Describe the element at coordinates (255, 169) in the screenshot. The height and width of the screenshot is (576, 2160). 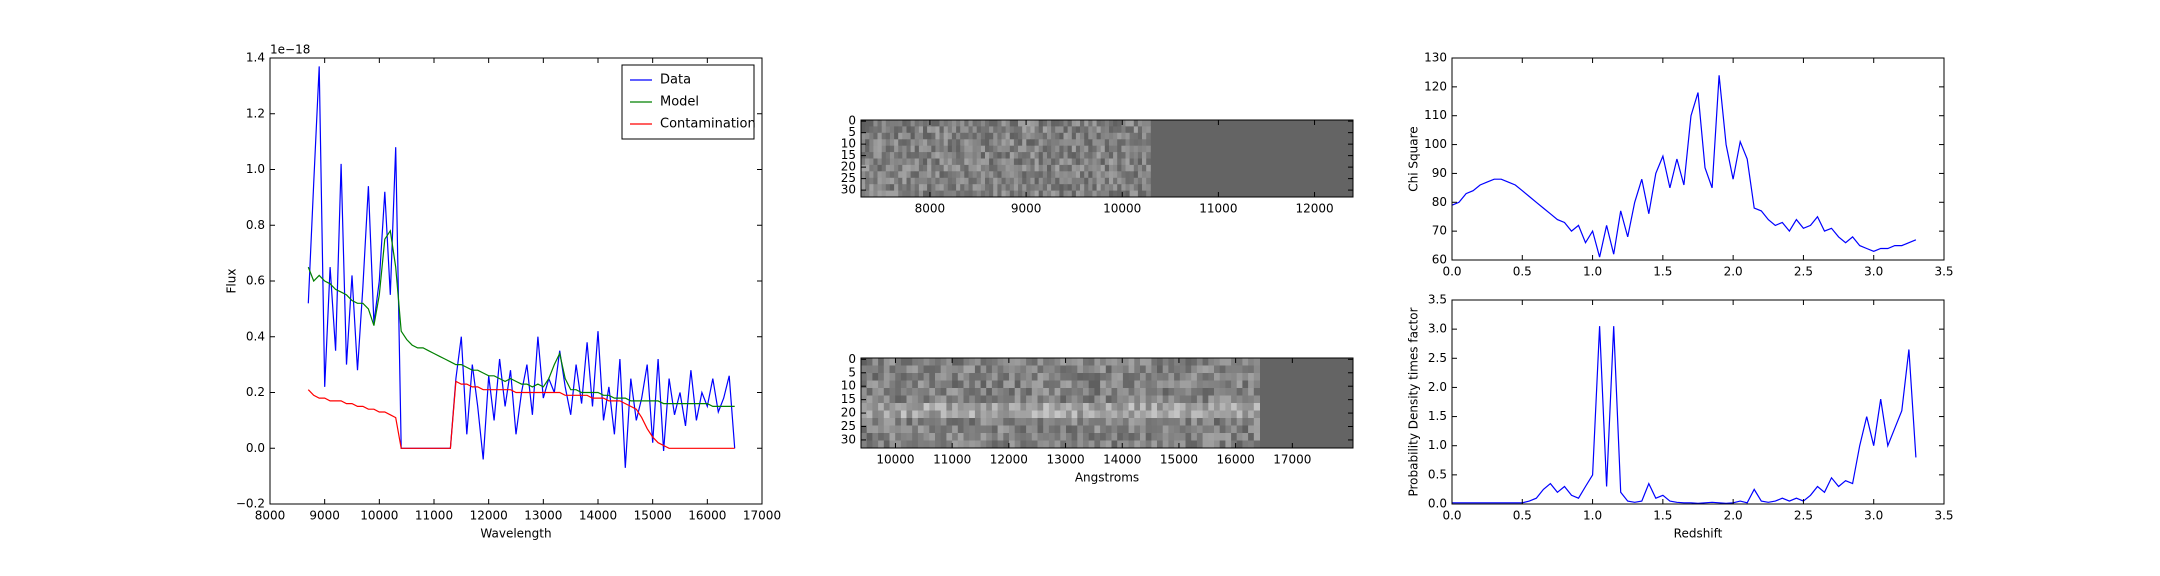
I see `y-tick-label: 1.0` at that location.